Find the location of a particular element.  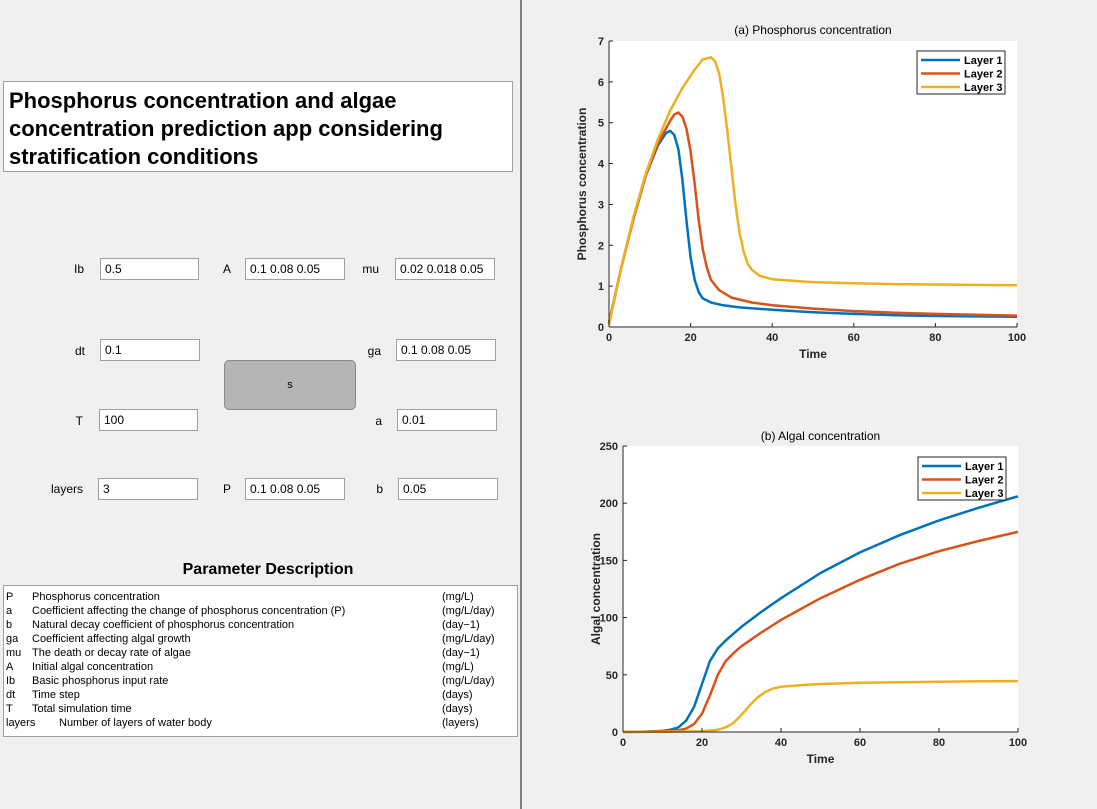

dt-input: 0.1 is located at coordinates (150, 350).